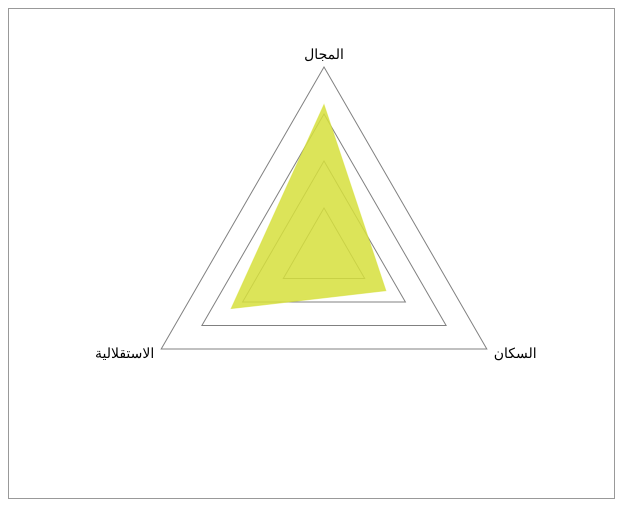  What do you see at coordinates (515, 354) in the screenshot?
I see `spoke-label: السكان` at bounding box center [515, 354].